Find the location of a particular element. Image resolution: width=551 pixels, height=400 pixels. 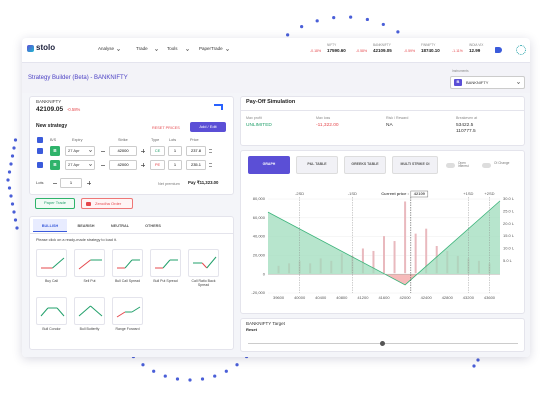

strategy-tab: BEARISH is located at coordinates (86, 225).